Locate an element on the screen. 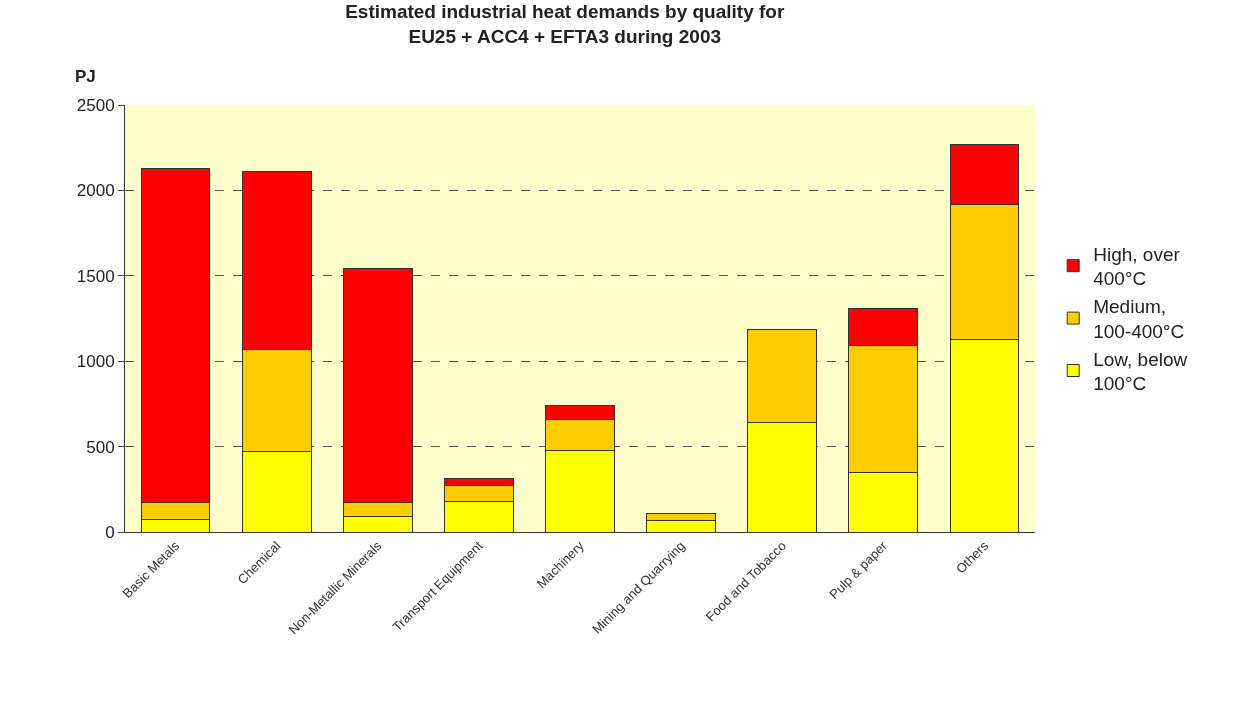  y-tick-label: 2500 is located at coordinates (95, 105).